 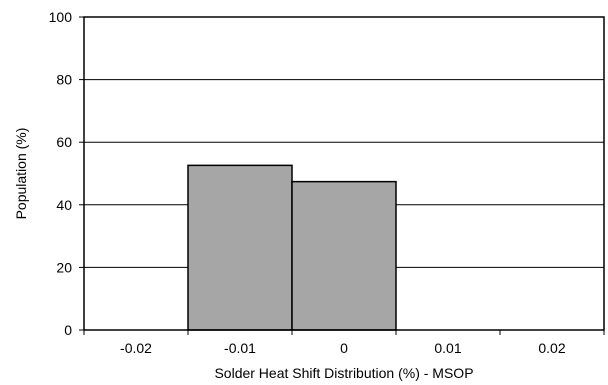 I want to click on y-tick-label: 100, so click(x=61, y=17).